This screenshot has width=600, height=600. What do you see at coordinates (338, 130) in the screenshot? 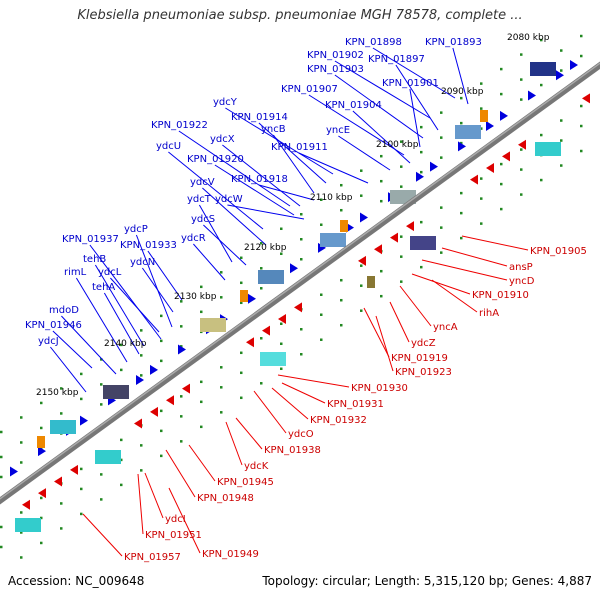
I see `gene-label-ynce: yncE` at bounding box center [338, 130].